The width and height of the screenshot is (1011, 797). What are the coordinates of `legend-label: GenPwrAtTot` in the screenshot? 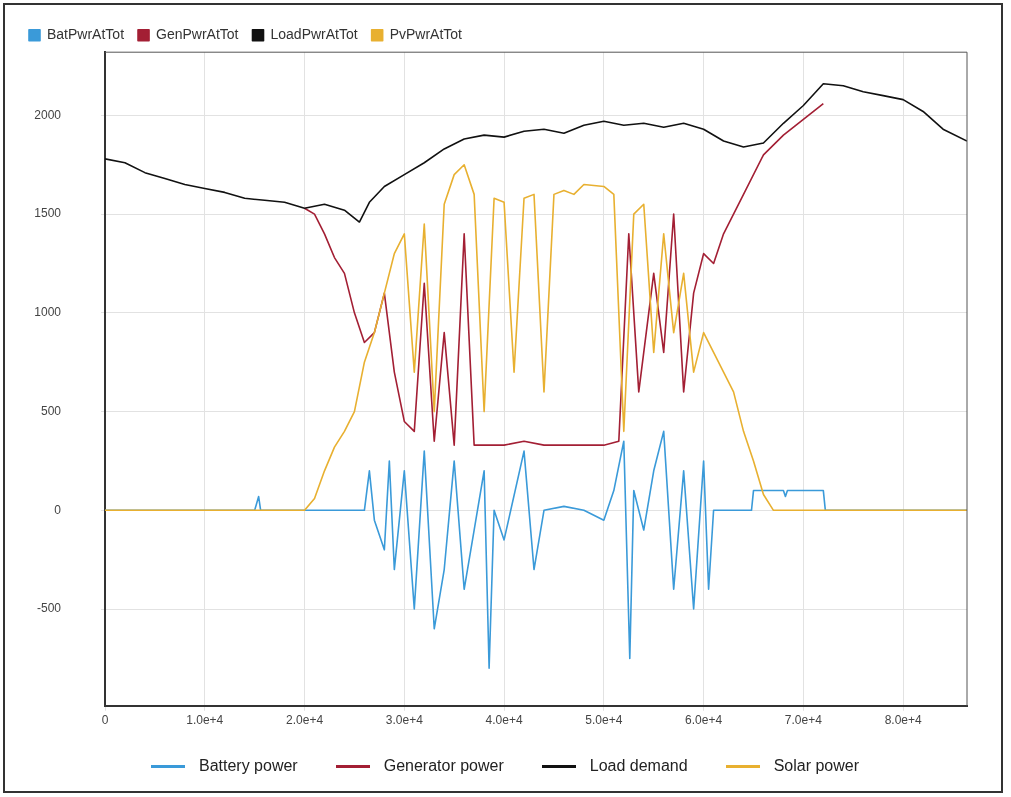 It's located at (197, 34).